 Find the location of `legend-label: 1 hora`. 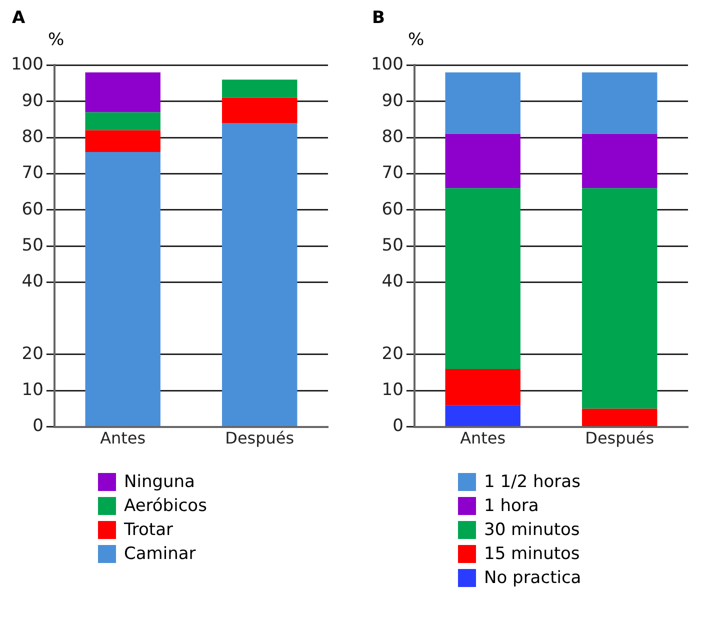

legend-label: 1 hora is located at coordinates (511, 506).